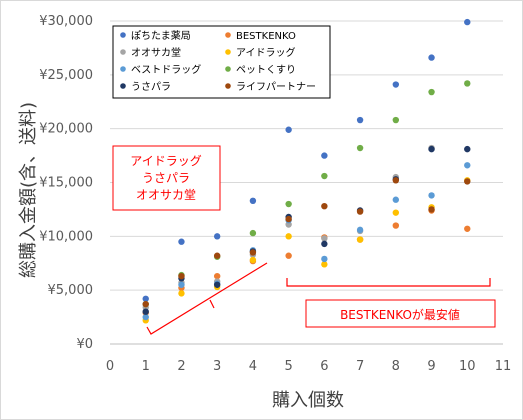 The image size is (523, 420). What do you see at coordinates (308, 400) in the screenshot?
I see `x-axis-title: 購入個数` at bounding box center [308, 400].